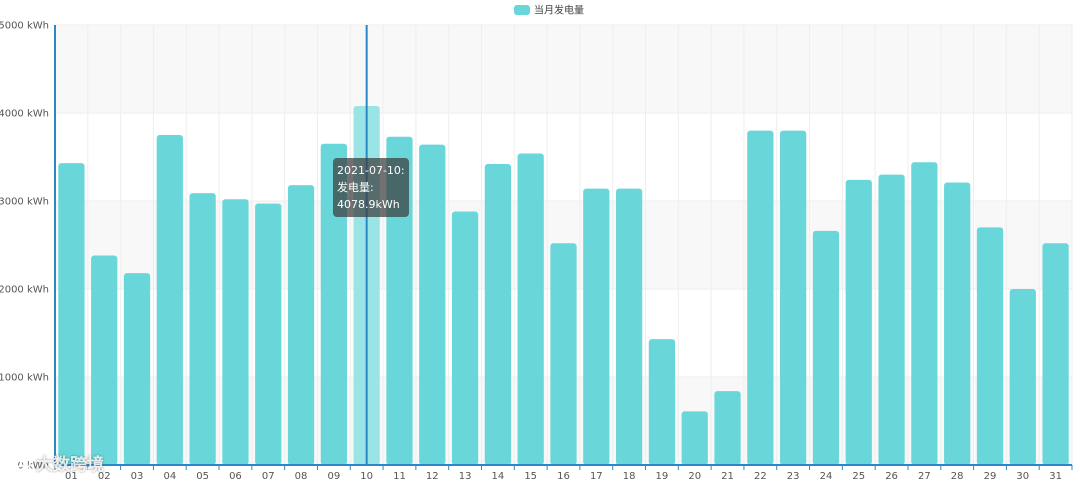  Describe the element at coordinates (355, 187) in the screenshot. I see `tooltip-series-label: 发电量:` at that location.